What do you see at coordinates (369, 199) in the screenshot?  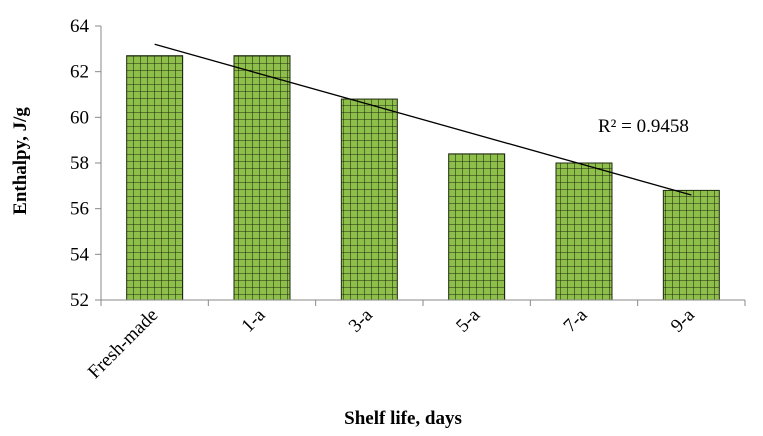 I see `bar-3-a` at bounding box center [369, 199].